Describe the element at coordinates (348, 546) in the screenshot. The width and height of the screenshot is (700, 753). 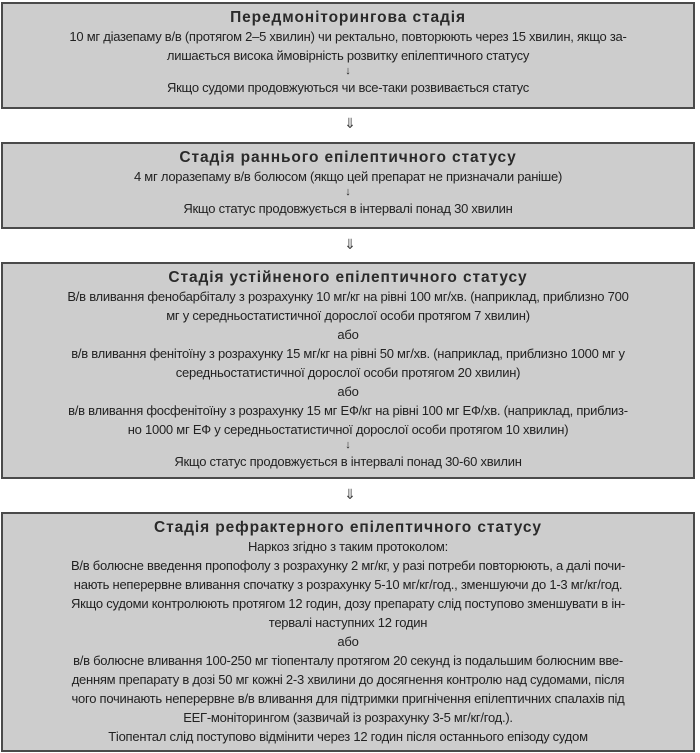
I see `stage-text: Наркоз згідно з таким протоколом:` at that location.